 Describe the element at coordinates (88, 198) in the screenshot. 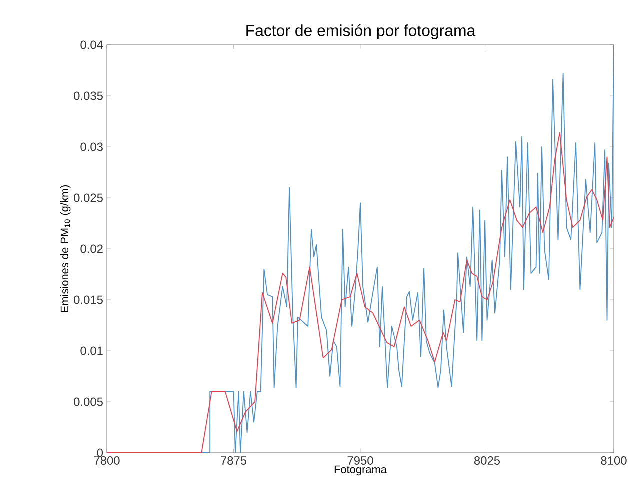

I see `y-tick-label: 0.025` at that location.